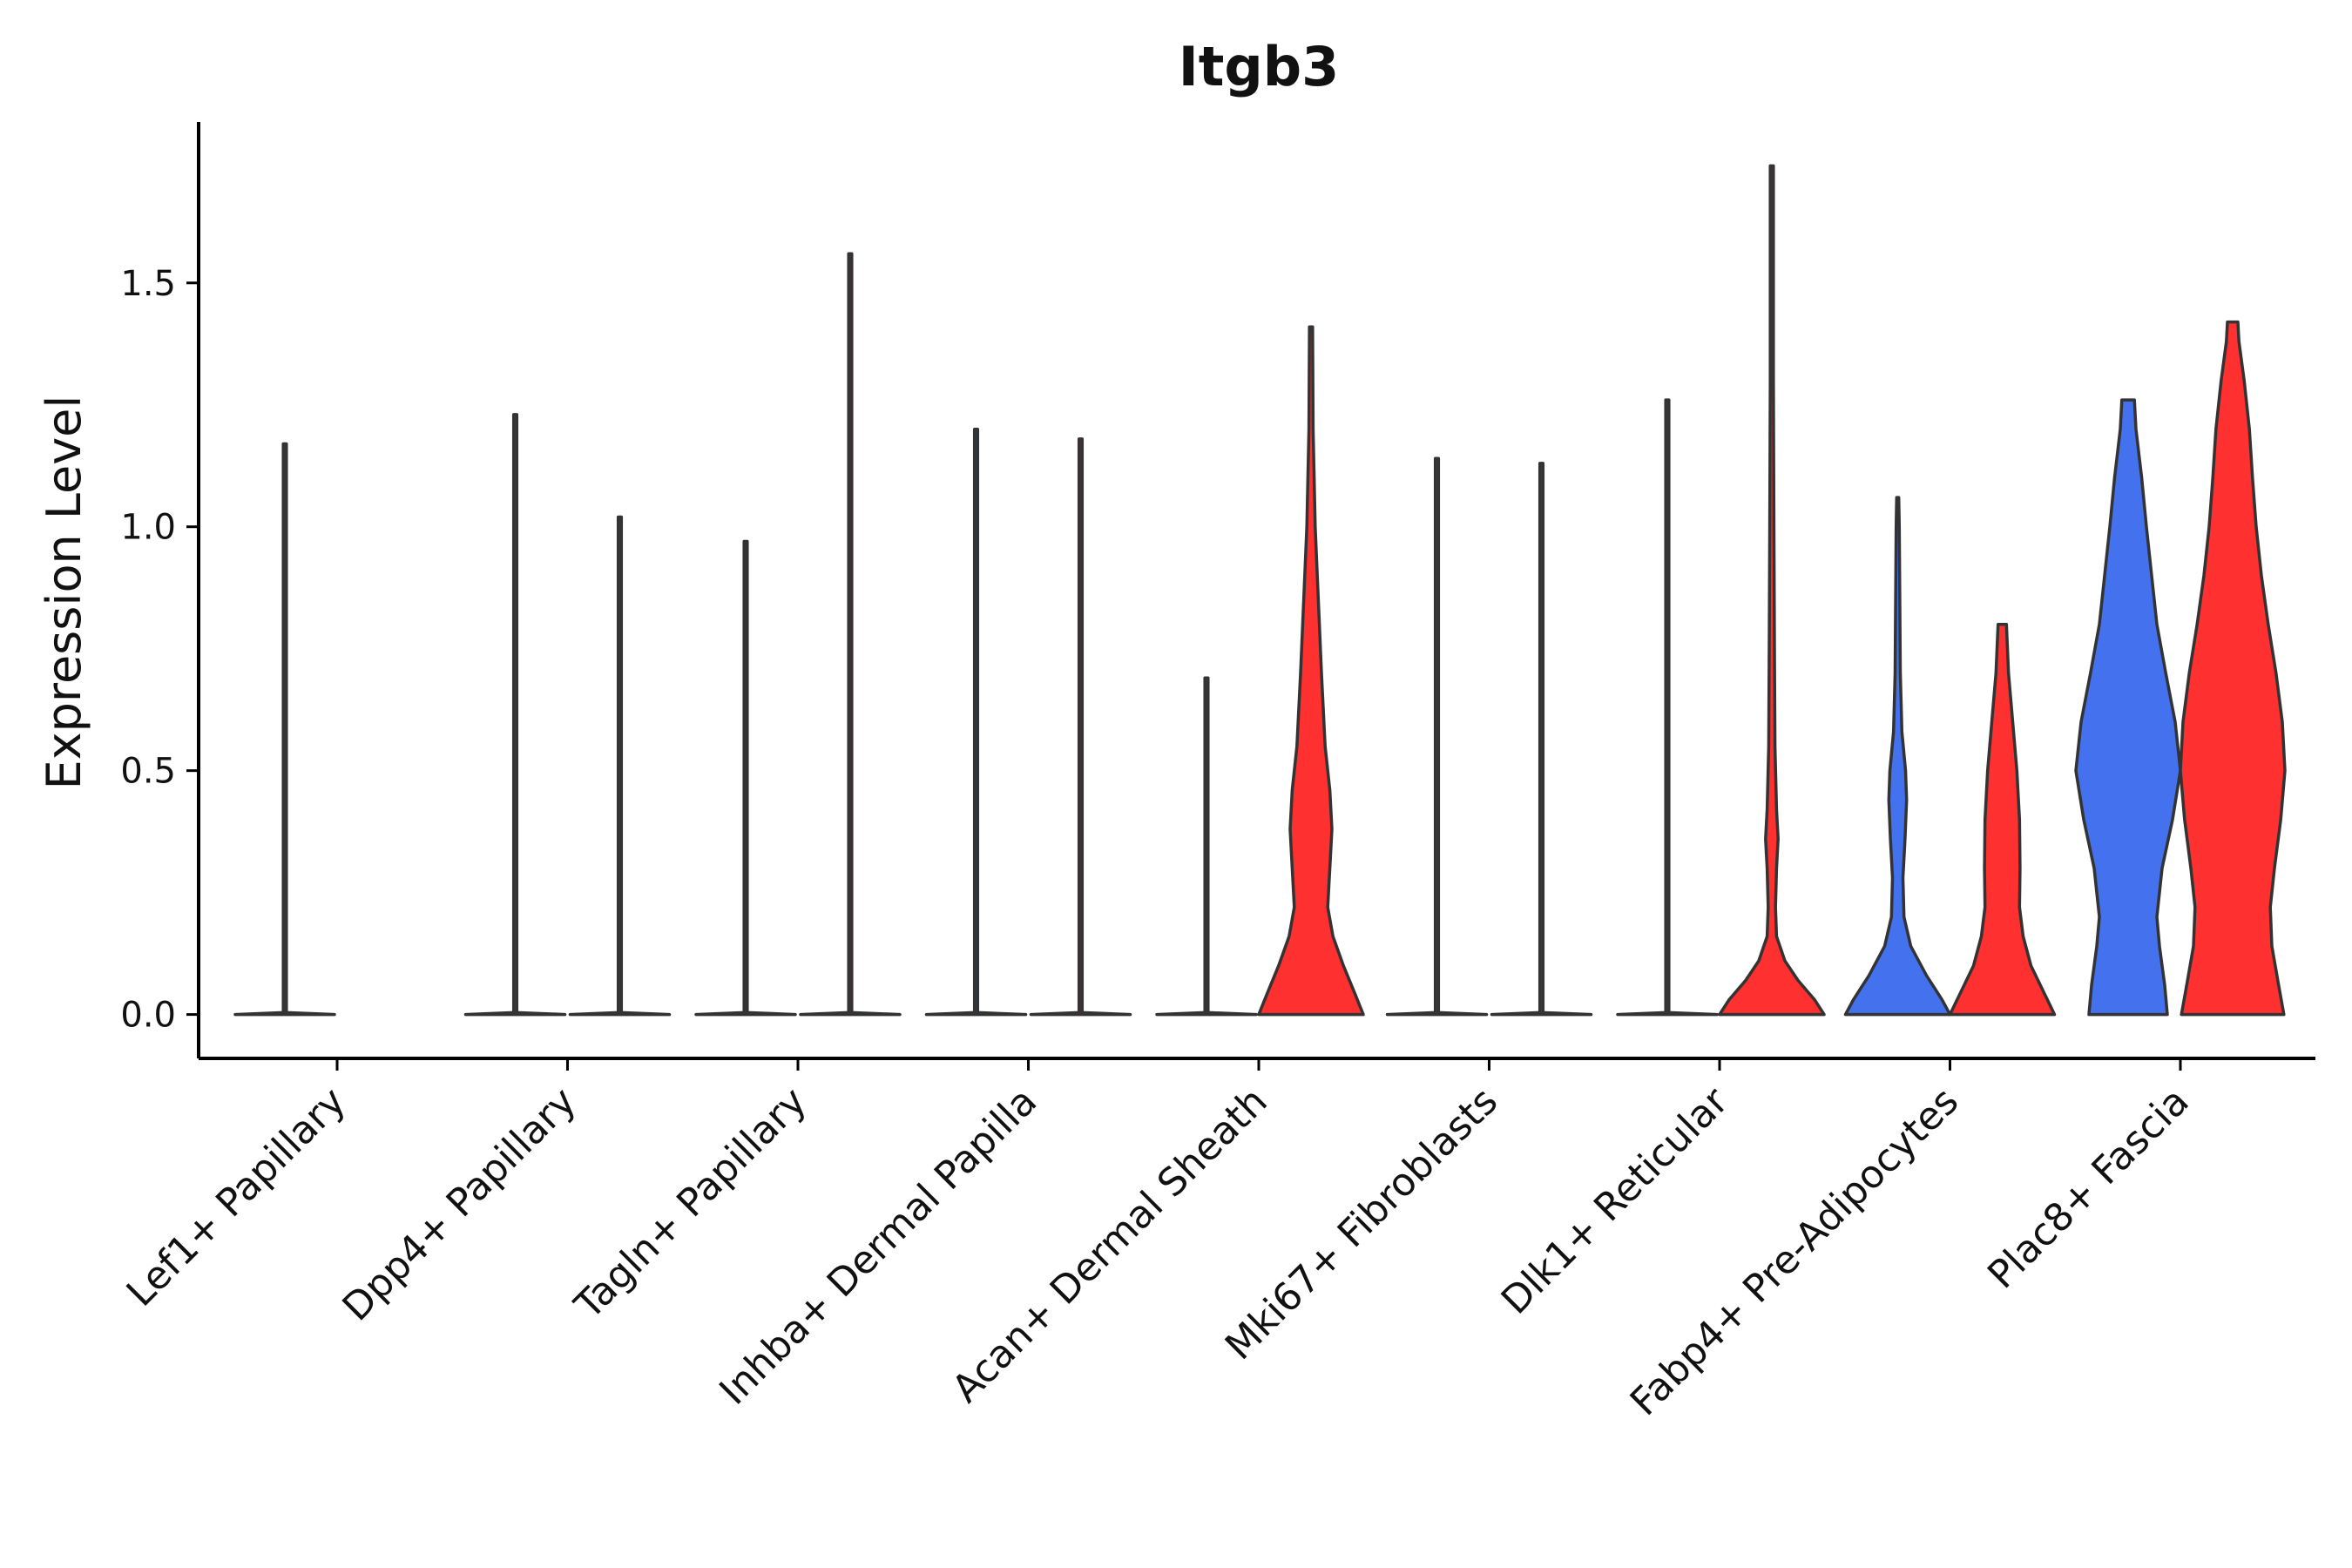 This screenshot has width=2352, height=1568. I want to click on y-tick-label: 0.0, so click(148, 1016).